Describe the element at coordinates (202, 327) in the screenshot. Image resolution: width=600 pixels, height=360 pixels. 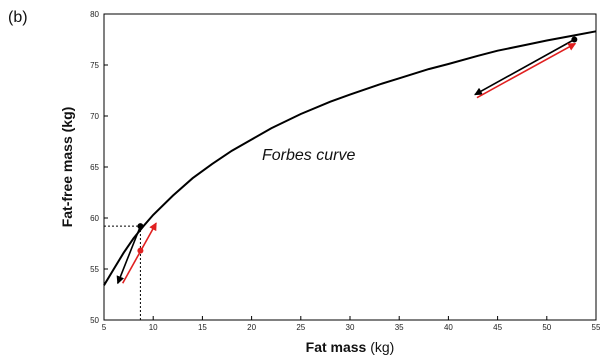
I see `x-tick-label: 15` at that location.